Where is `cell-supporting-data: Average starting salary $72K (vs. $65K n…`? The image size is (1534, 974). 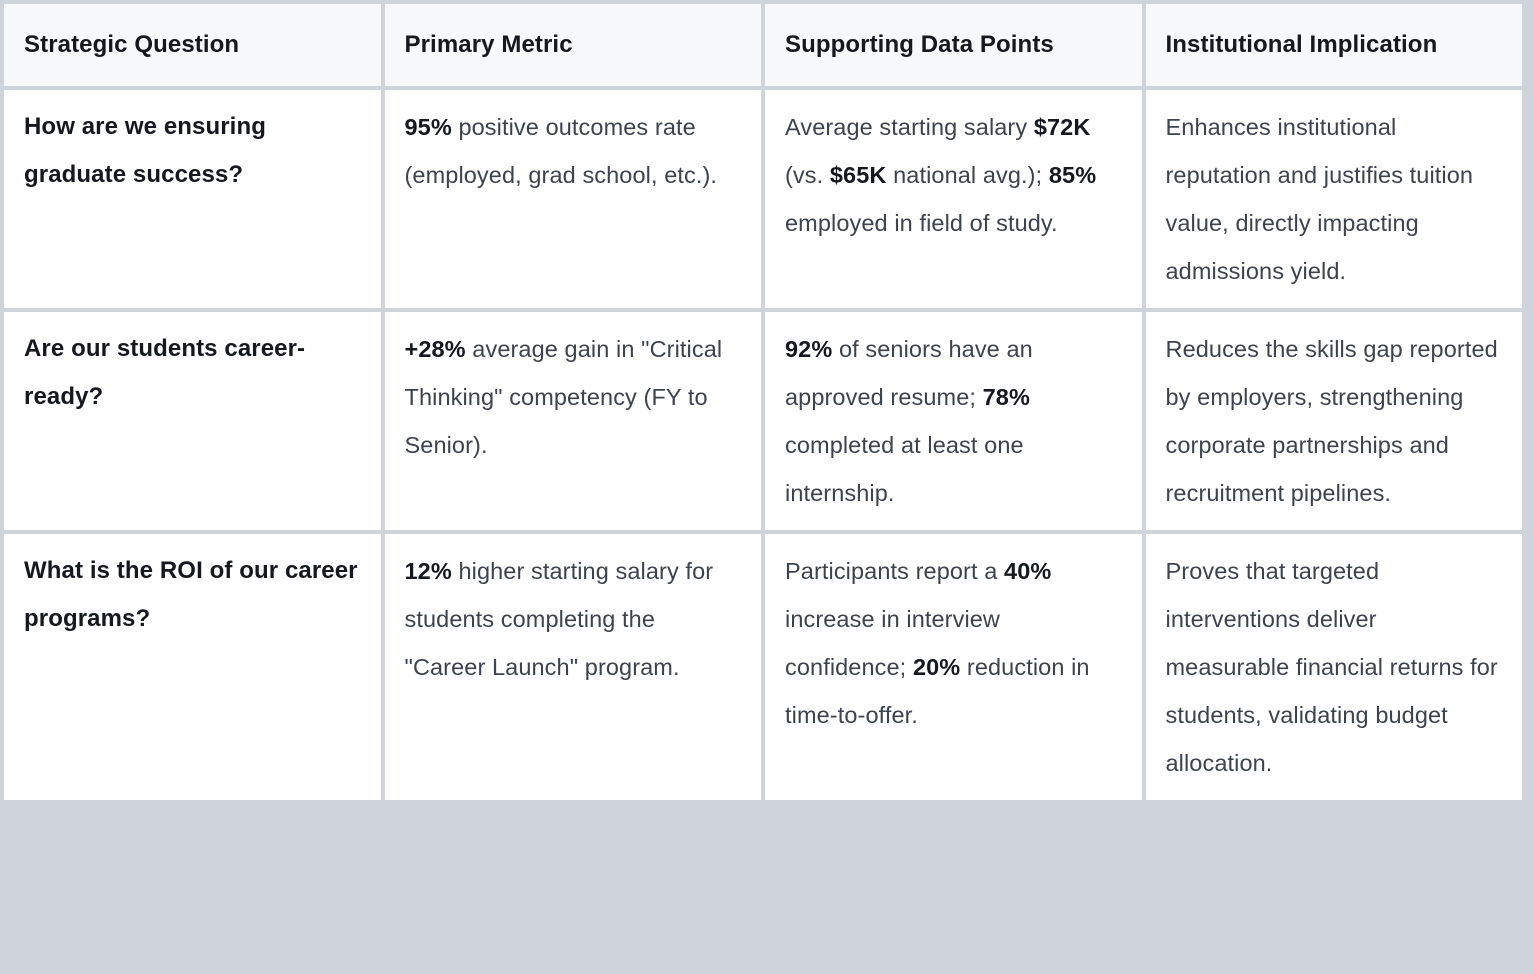
cell-supporting-data: Average starting salary $72K (vs. $65K n… is located at coordinates (953, 199).